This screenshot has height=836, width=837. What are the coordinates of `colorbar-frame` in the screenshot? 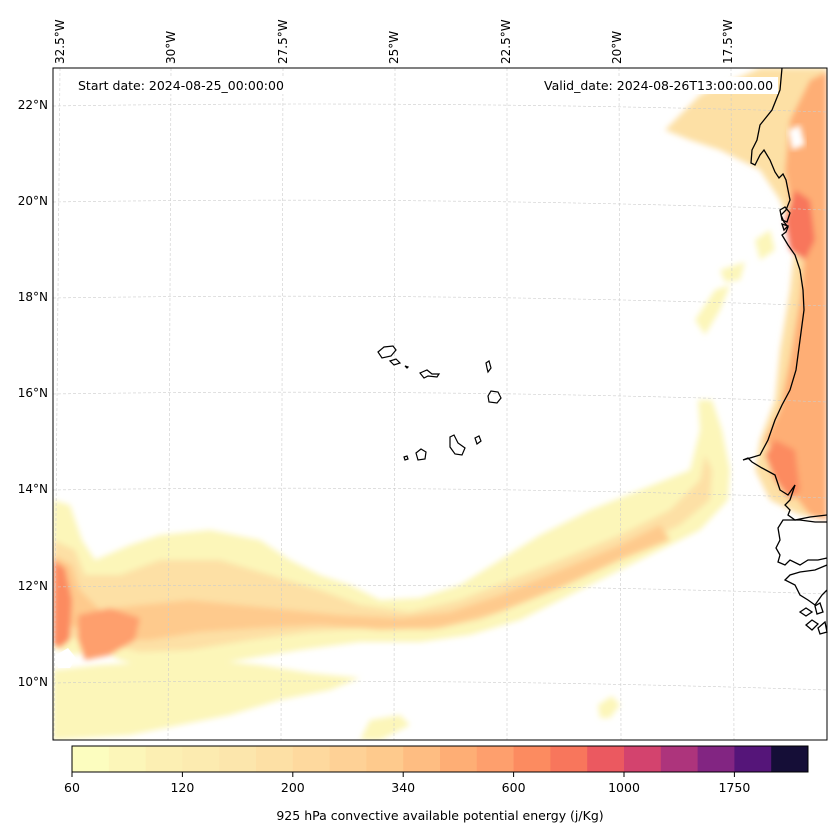 It's located at (440, 759).